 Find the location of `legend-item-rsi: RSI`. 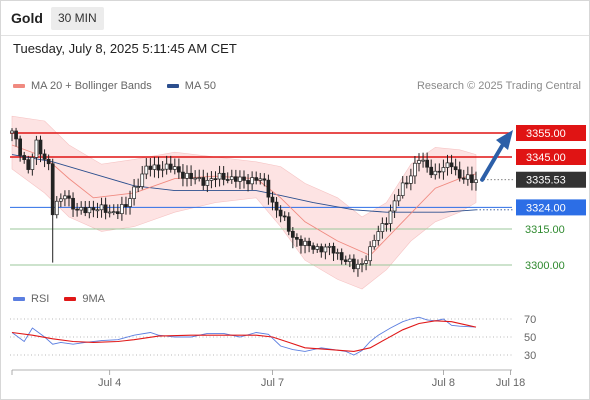

legend-item-rsi: RSI is located at coordinates (31, 299).